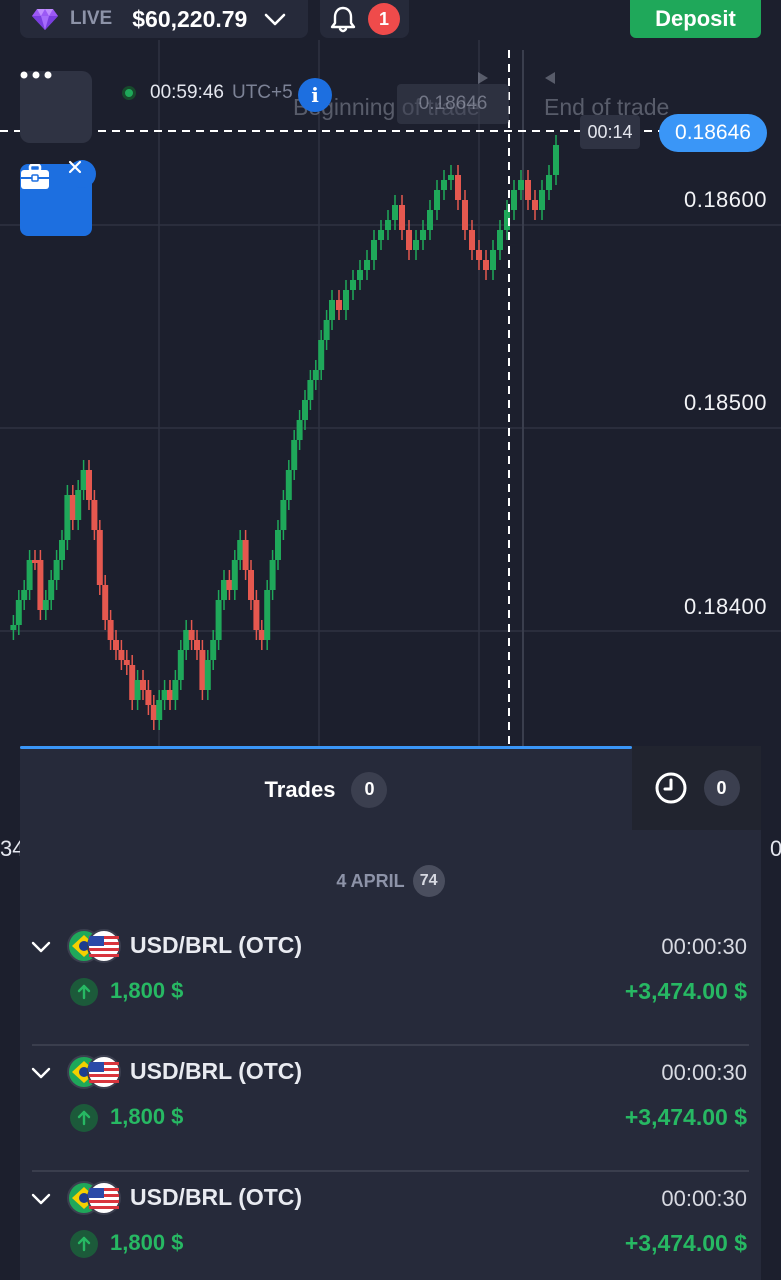 This screenshot has height=1280, width=781. I want to click on notifications-button: 1, so click(364, 19).